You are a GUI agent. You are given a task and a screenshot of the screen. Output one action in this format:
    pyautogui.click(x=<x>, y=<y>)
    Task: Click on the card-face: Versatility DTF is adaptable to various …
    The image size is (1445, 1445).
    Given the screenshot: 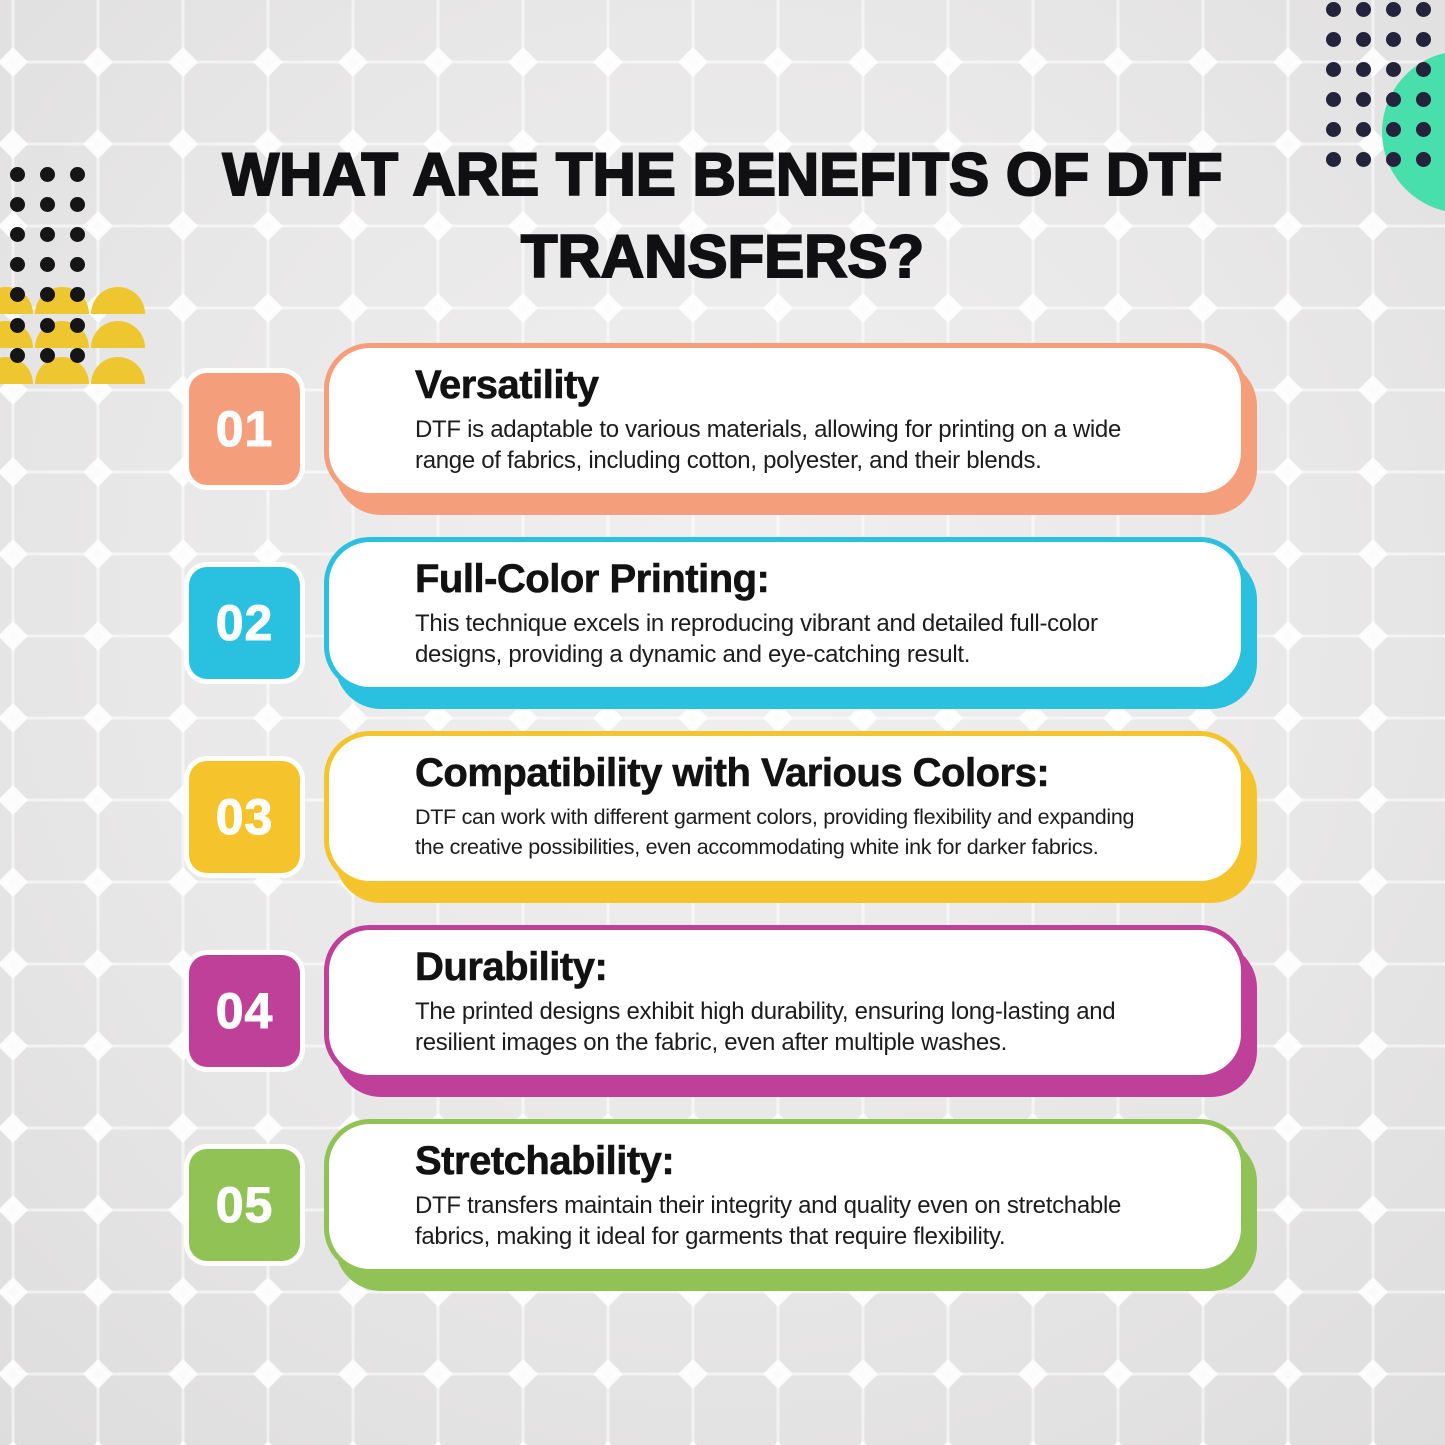 What is the action you would take?
    pyautogui.click(x=785, y=420)
    